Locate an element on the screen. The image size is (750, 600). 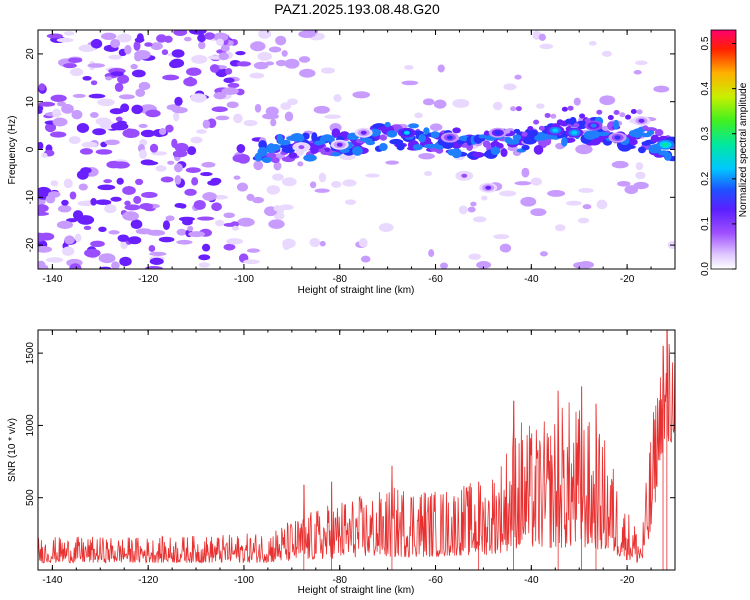
colorbar-tick-label: 0.0 is located at coordinates (705, 269).